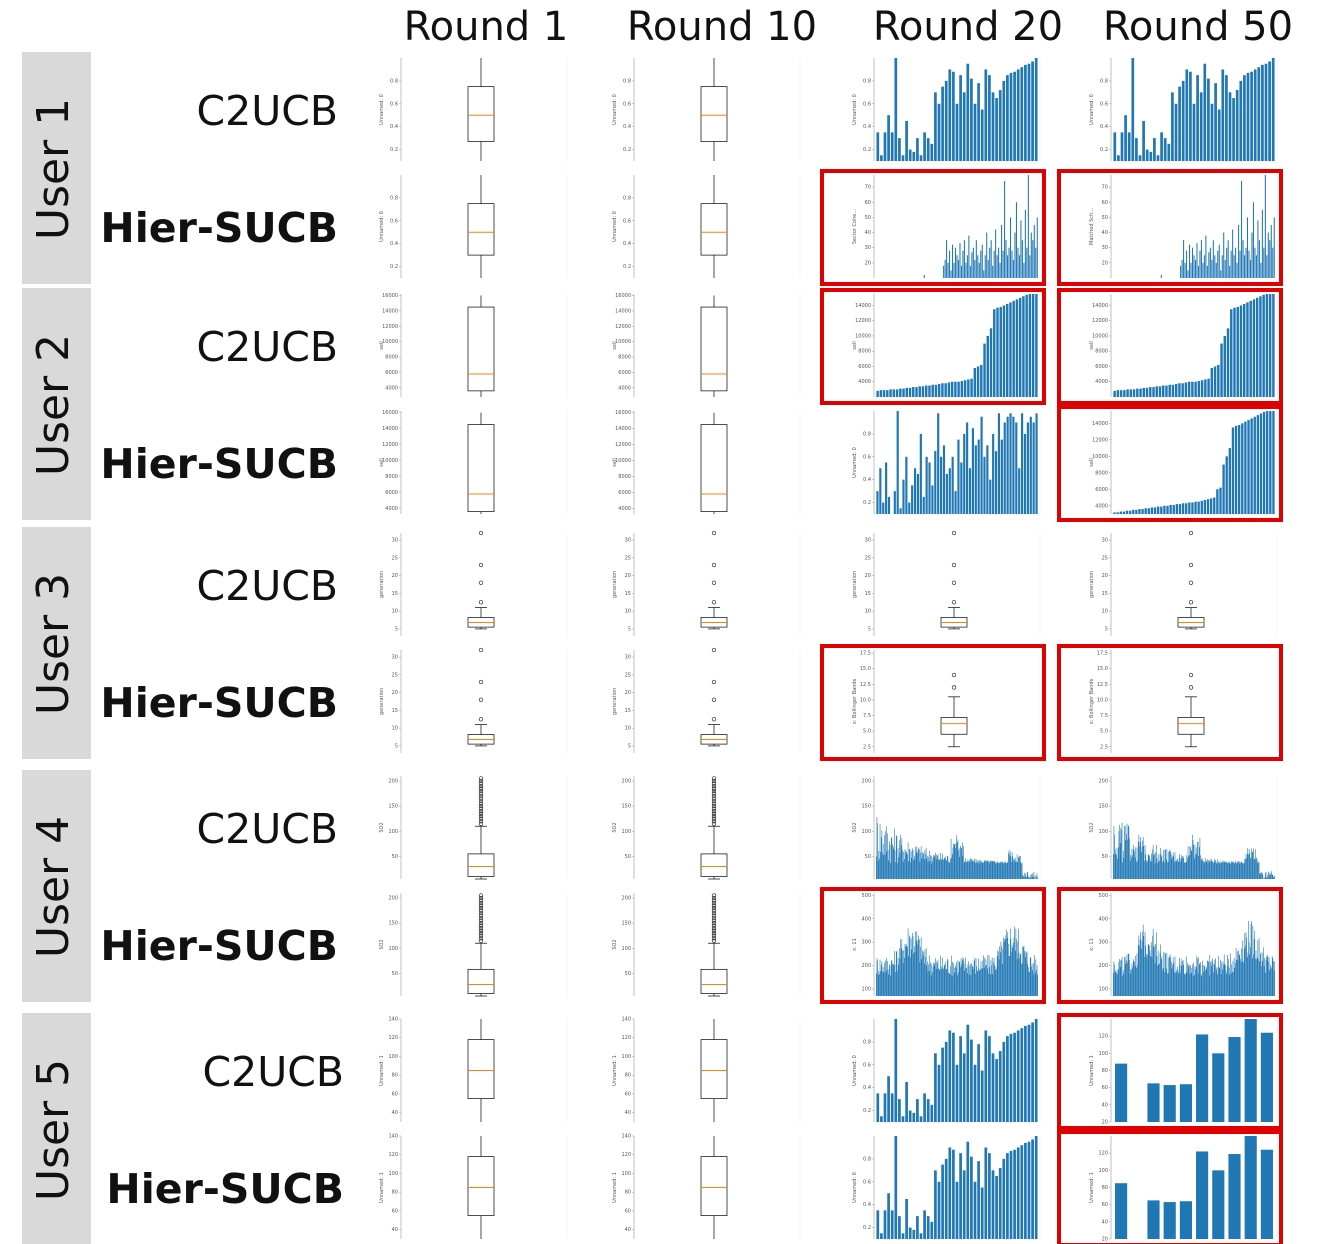 This screenshot has height=1244, width=1329. I want to click on tick-label: 50, so click(395, 857).